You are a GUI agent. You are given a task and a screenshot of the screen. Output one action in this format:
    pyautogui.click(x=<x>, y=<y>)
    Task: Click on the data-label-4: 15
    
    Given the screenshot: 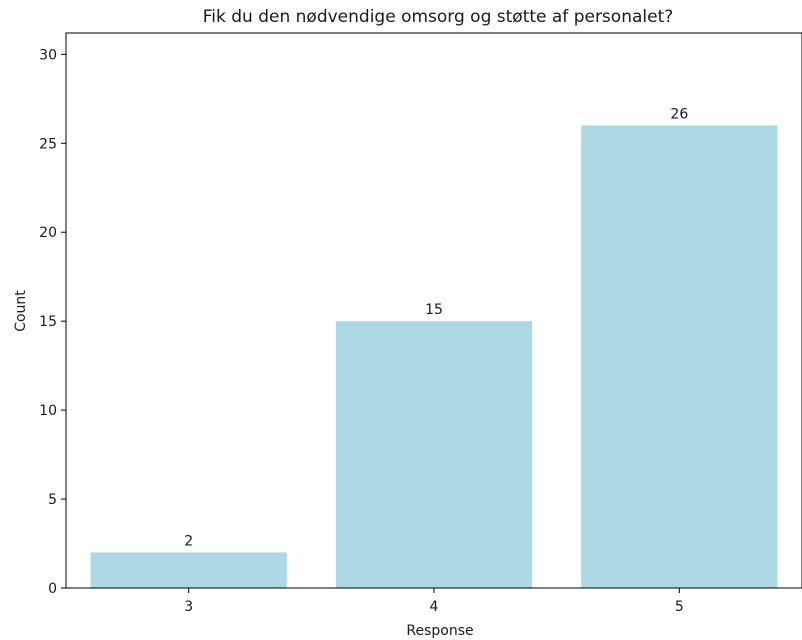 What is the action you would take?
    pyautogui.click(x=434, y=310)
    